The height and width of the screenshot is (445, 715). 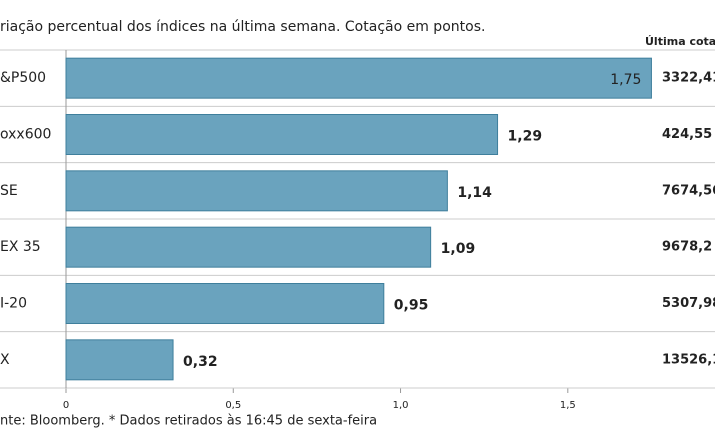 What do you see at coordinates (568, 405) in the screenshot?
I see `x-tick-label: 1,5` at bounding box center [568, 405].